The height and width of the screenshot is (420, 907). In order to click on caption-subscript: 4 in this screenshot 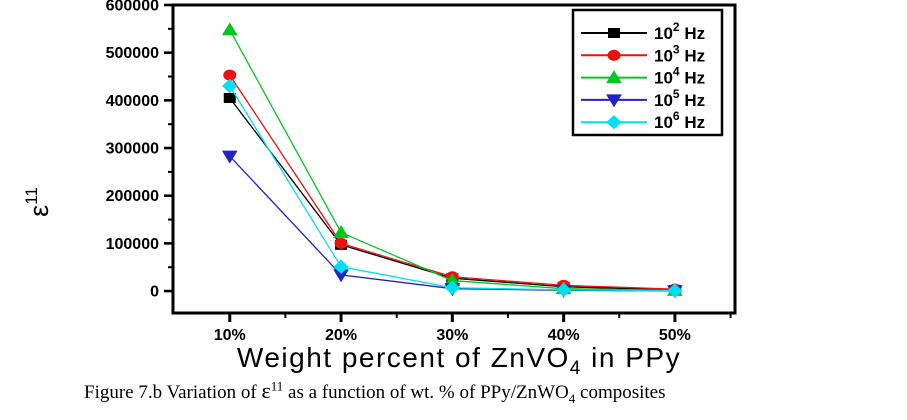, I will do `click(572, 398)`.